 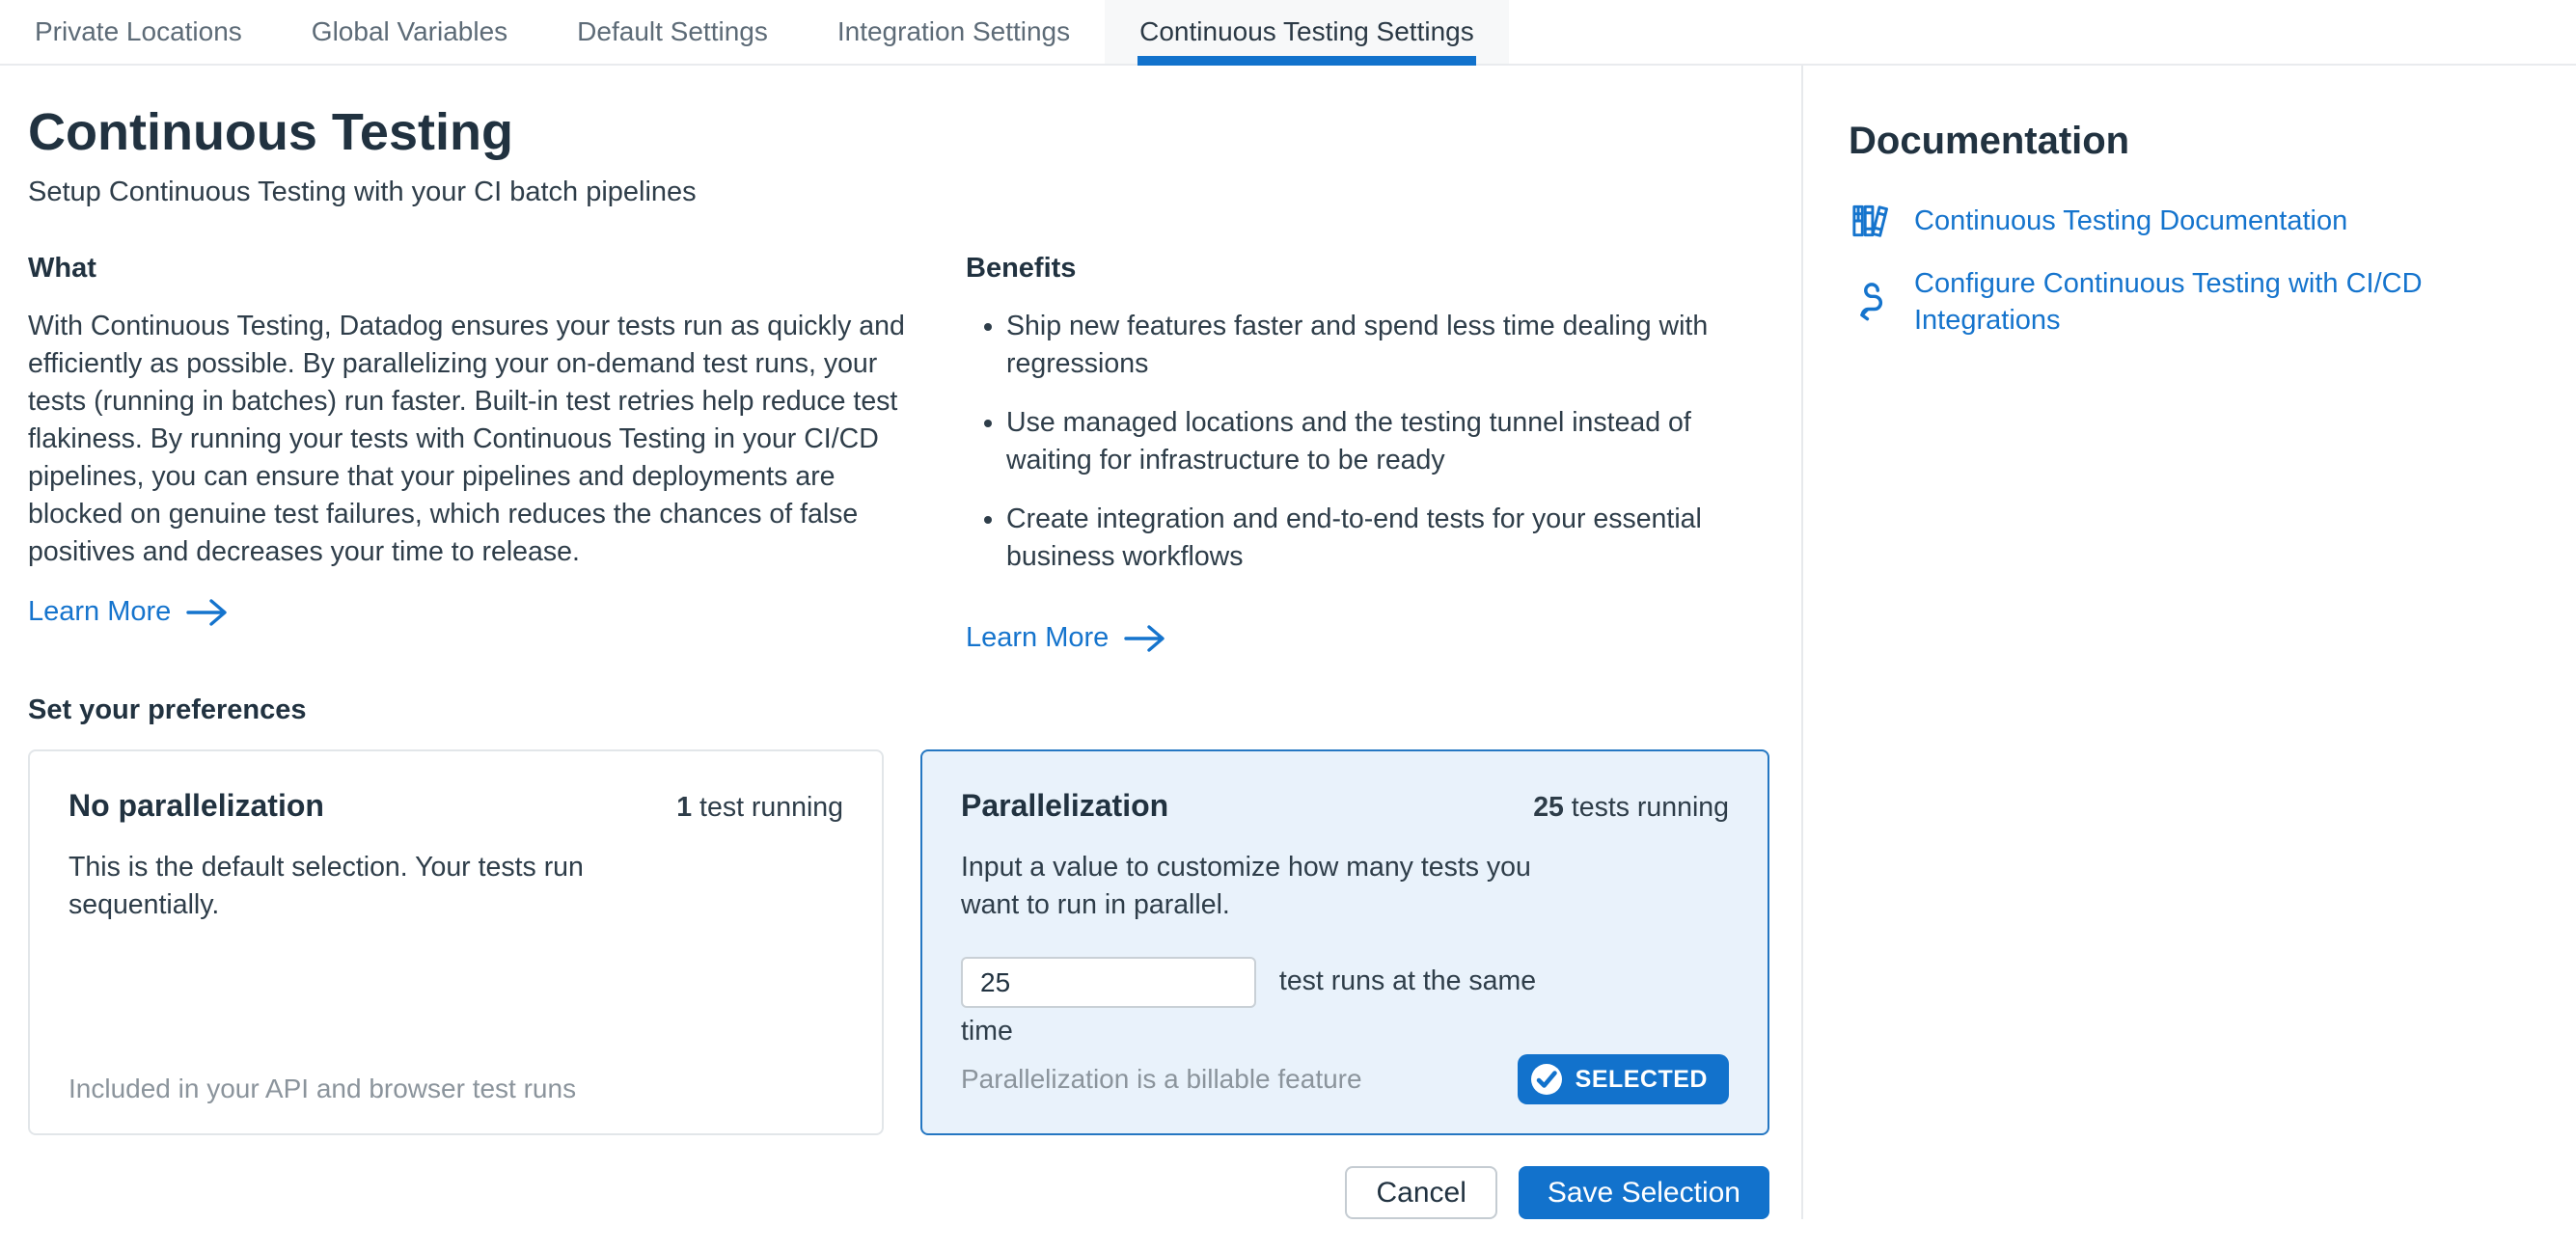 I want to click on page-title: Continuous Testing, so click(x=271, y=132).